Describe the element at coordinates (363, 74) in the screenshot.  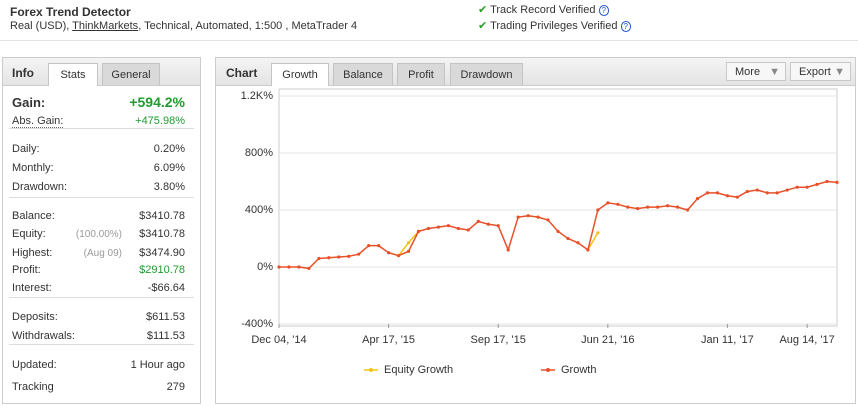
I see `tab: Balance` at that location.